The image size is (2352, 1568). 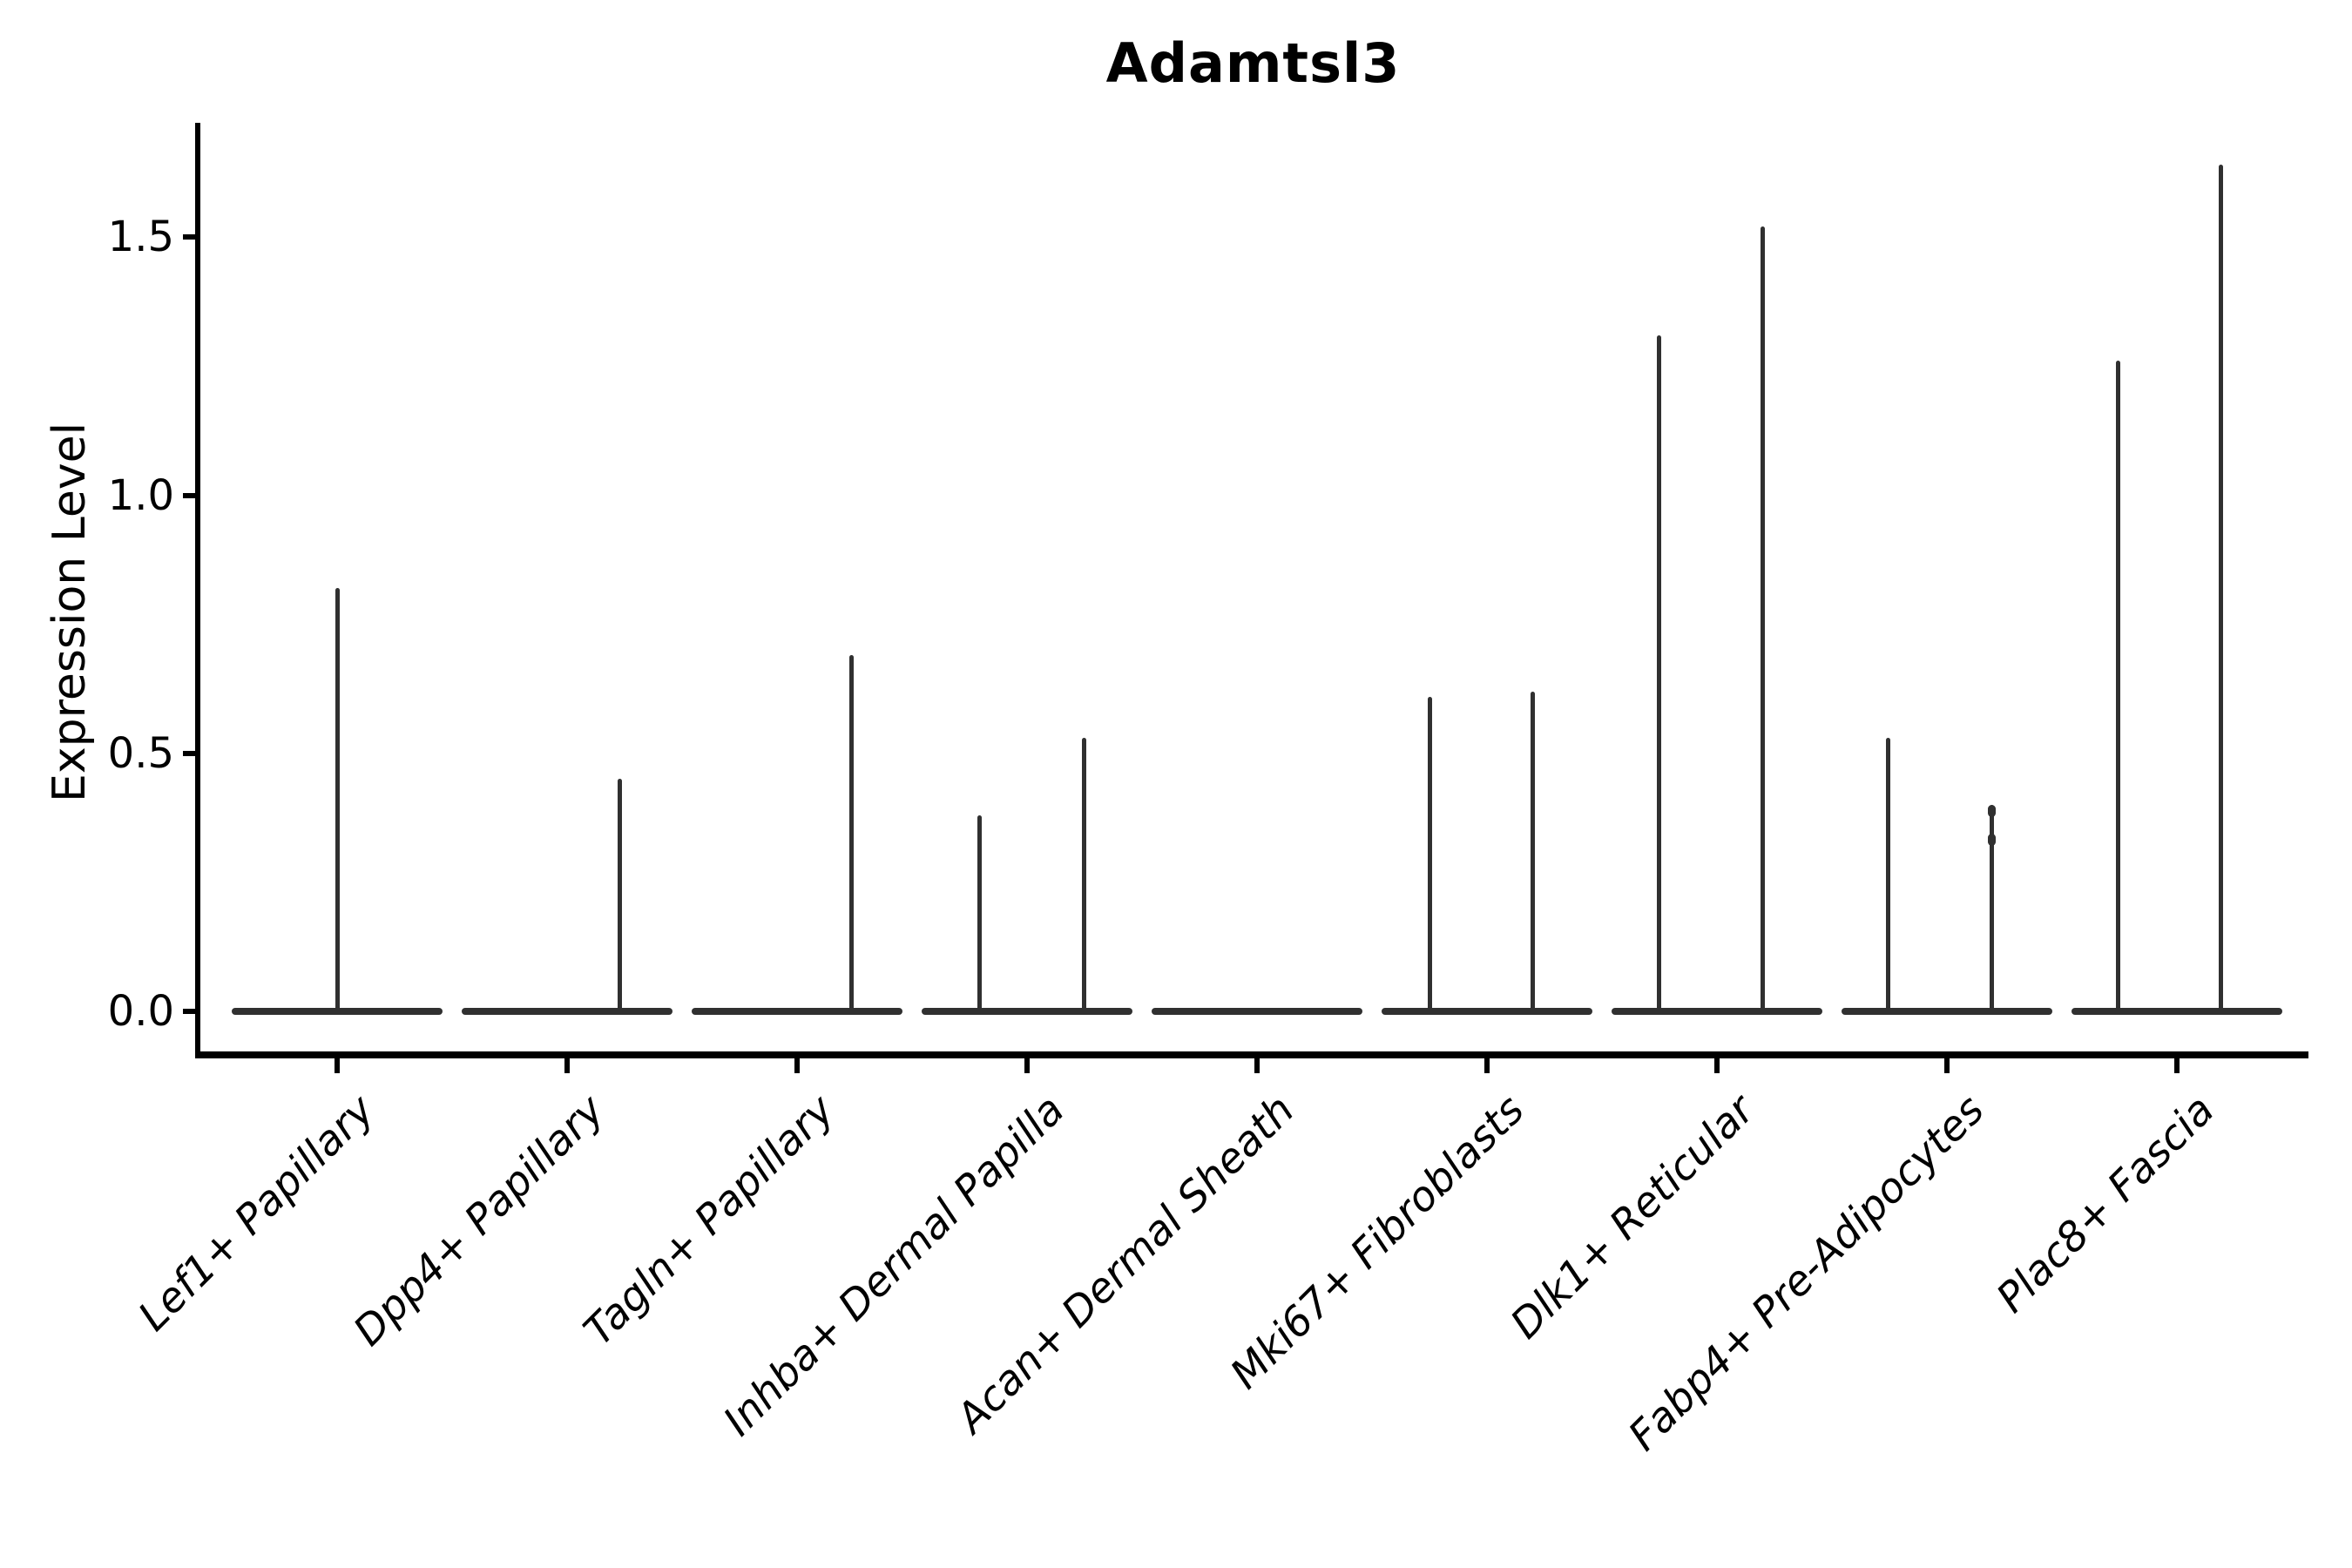 I want to click on y-tick-label: 0.0, so click(x=140, y=1012).